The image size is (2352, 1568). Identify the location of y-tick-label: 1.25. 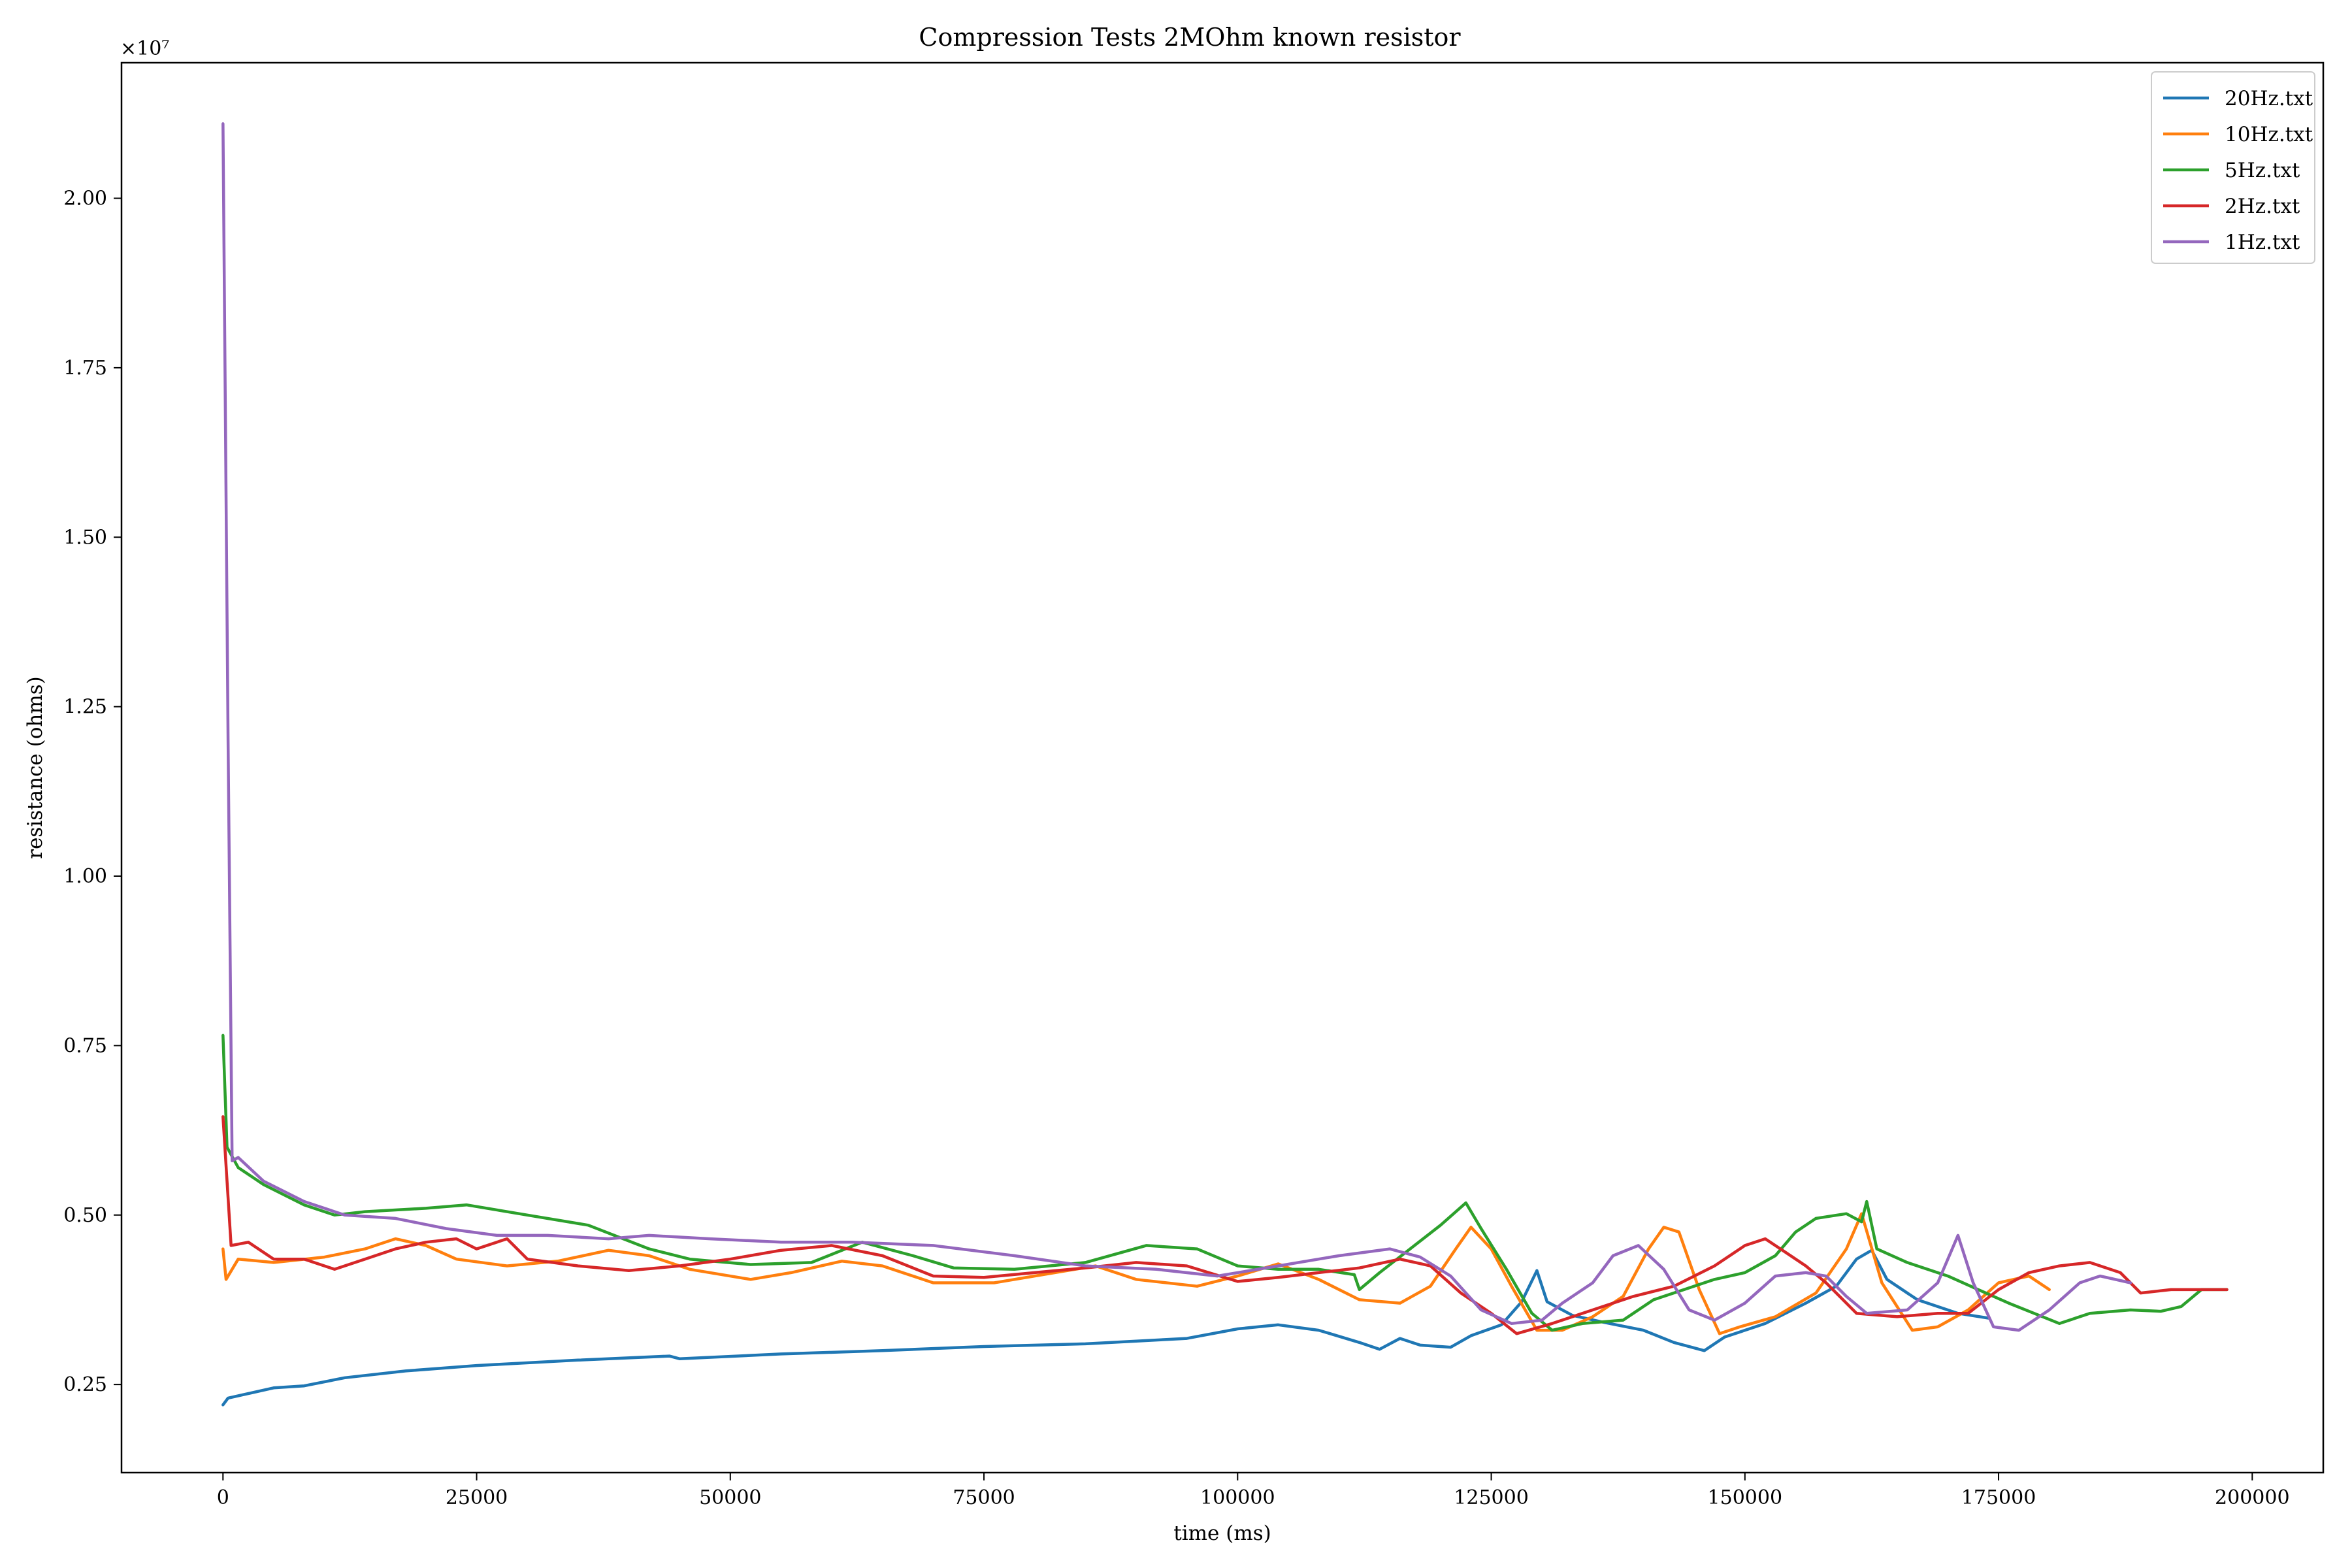
(85, 707).